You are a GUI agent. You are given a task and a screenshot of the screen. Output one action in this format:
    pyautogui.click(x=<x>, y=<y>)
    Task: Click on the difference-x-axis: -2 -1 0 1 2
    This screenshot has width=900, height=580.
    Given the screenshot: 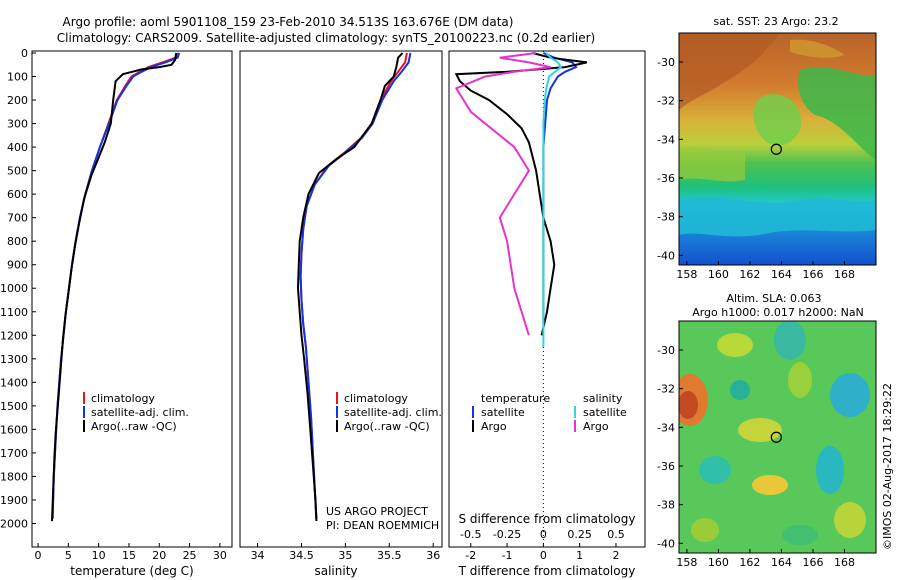 What is the action you would take?
    pyautogui.click(x=542, y=552)
    